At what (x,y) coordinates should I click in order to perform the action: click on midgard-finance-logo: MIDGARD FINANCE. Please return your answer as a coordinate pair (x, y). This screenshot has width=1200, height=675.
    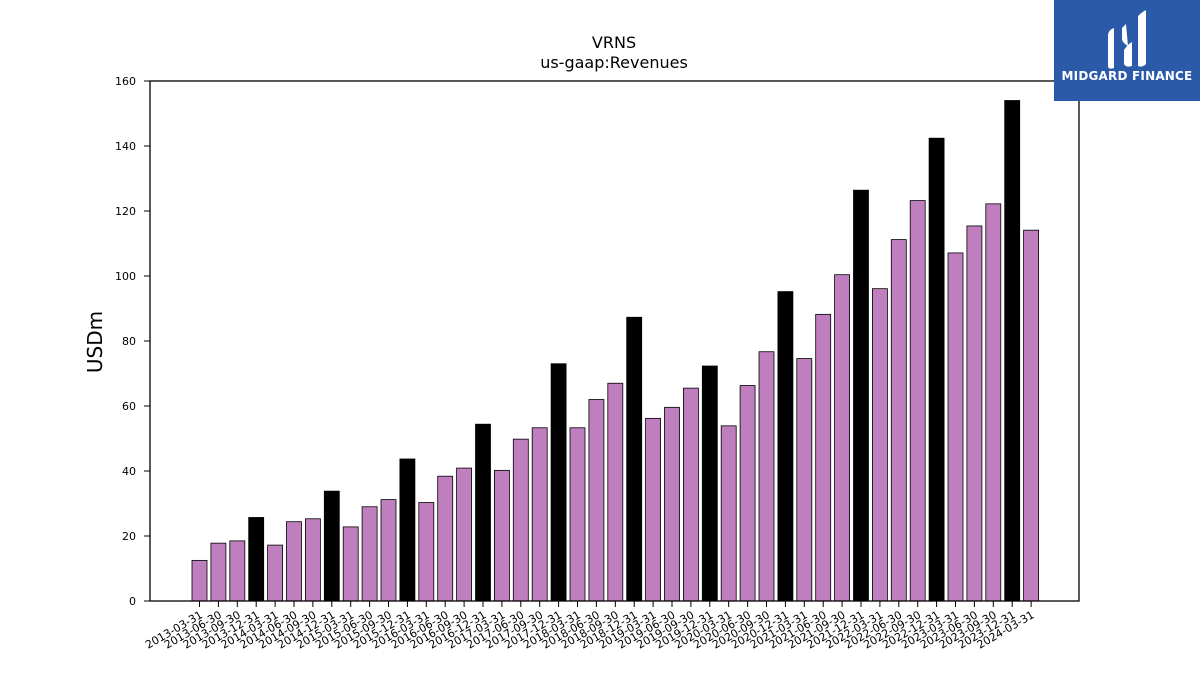
    Looking at the image, I should click on (1127, 50).